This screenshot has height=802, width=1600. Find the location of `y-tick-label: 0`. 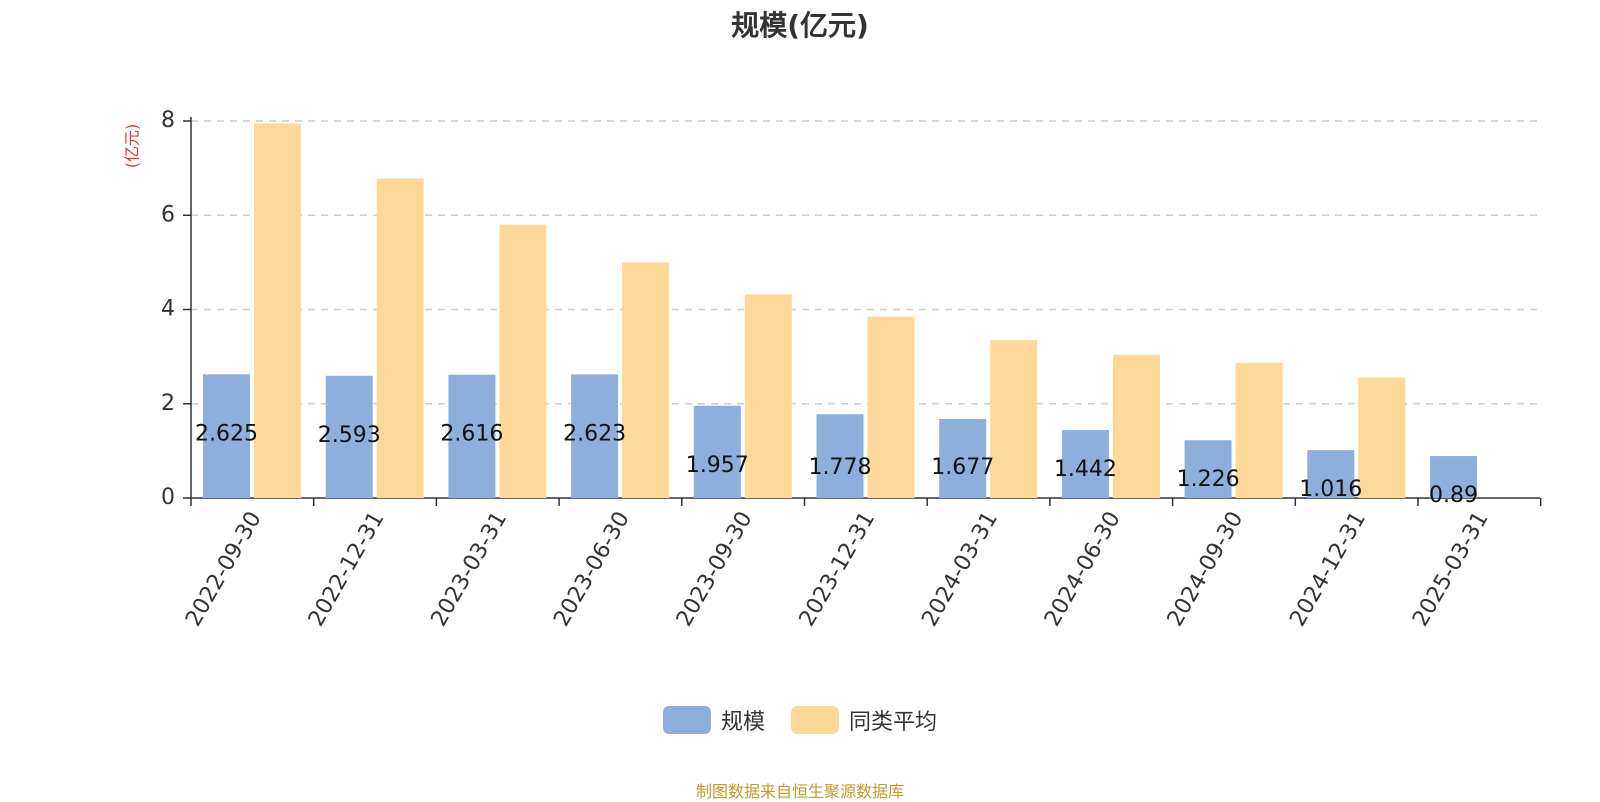

y-tick-label: 0 is located at coordinates (168, 497).